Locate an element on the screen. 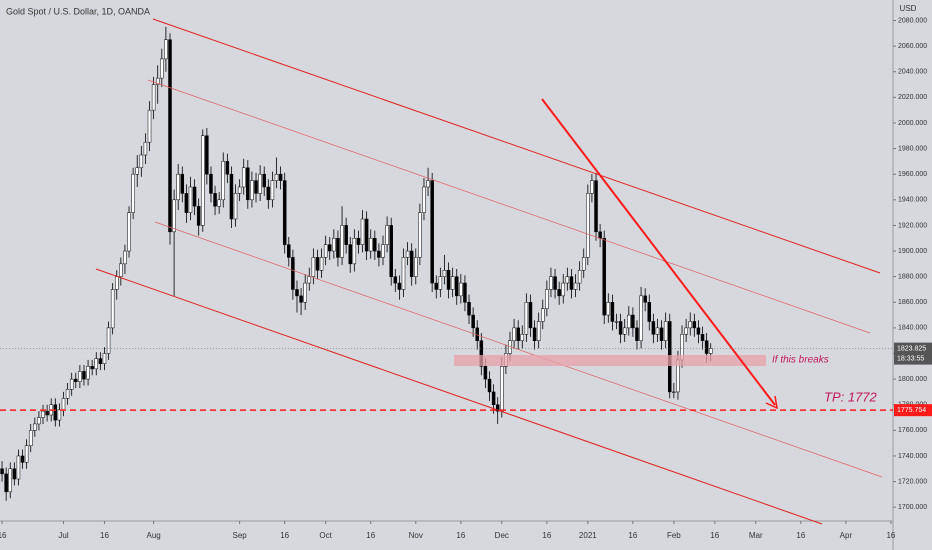 The width and height of the screenshot is (932, 550). y-tick-label: 1720.000 is located at coordinates (912, 481).